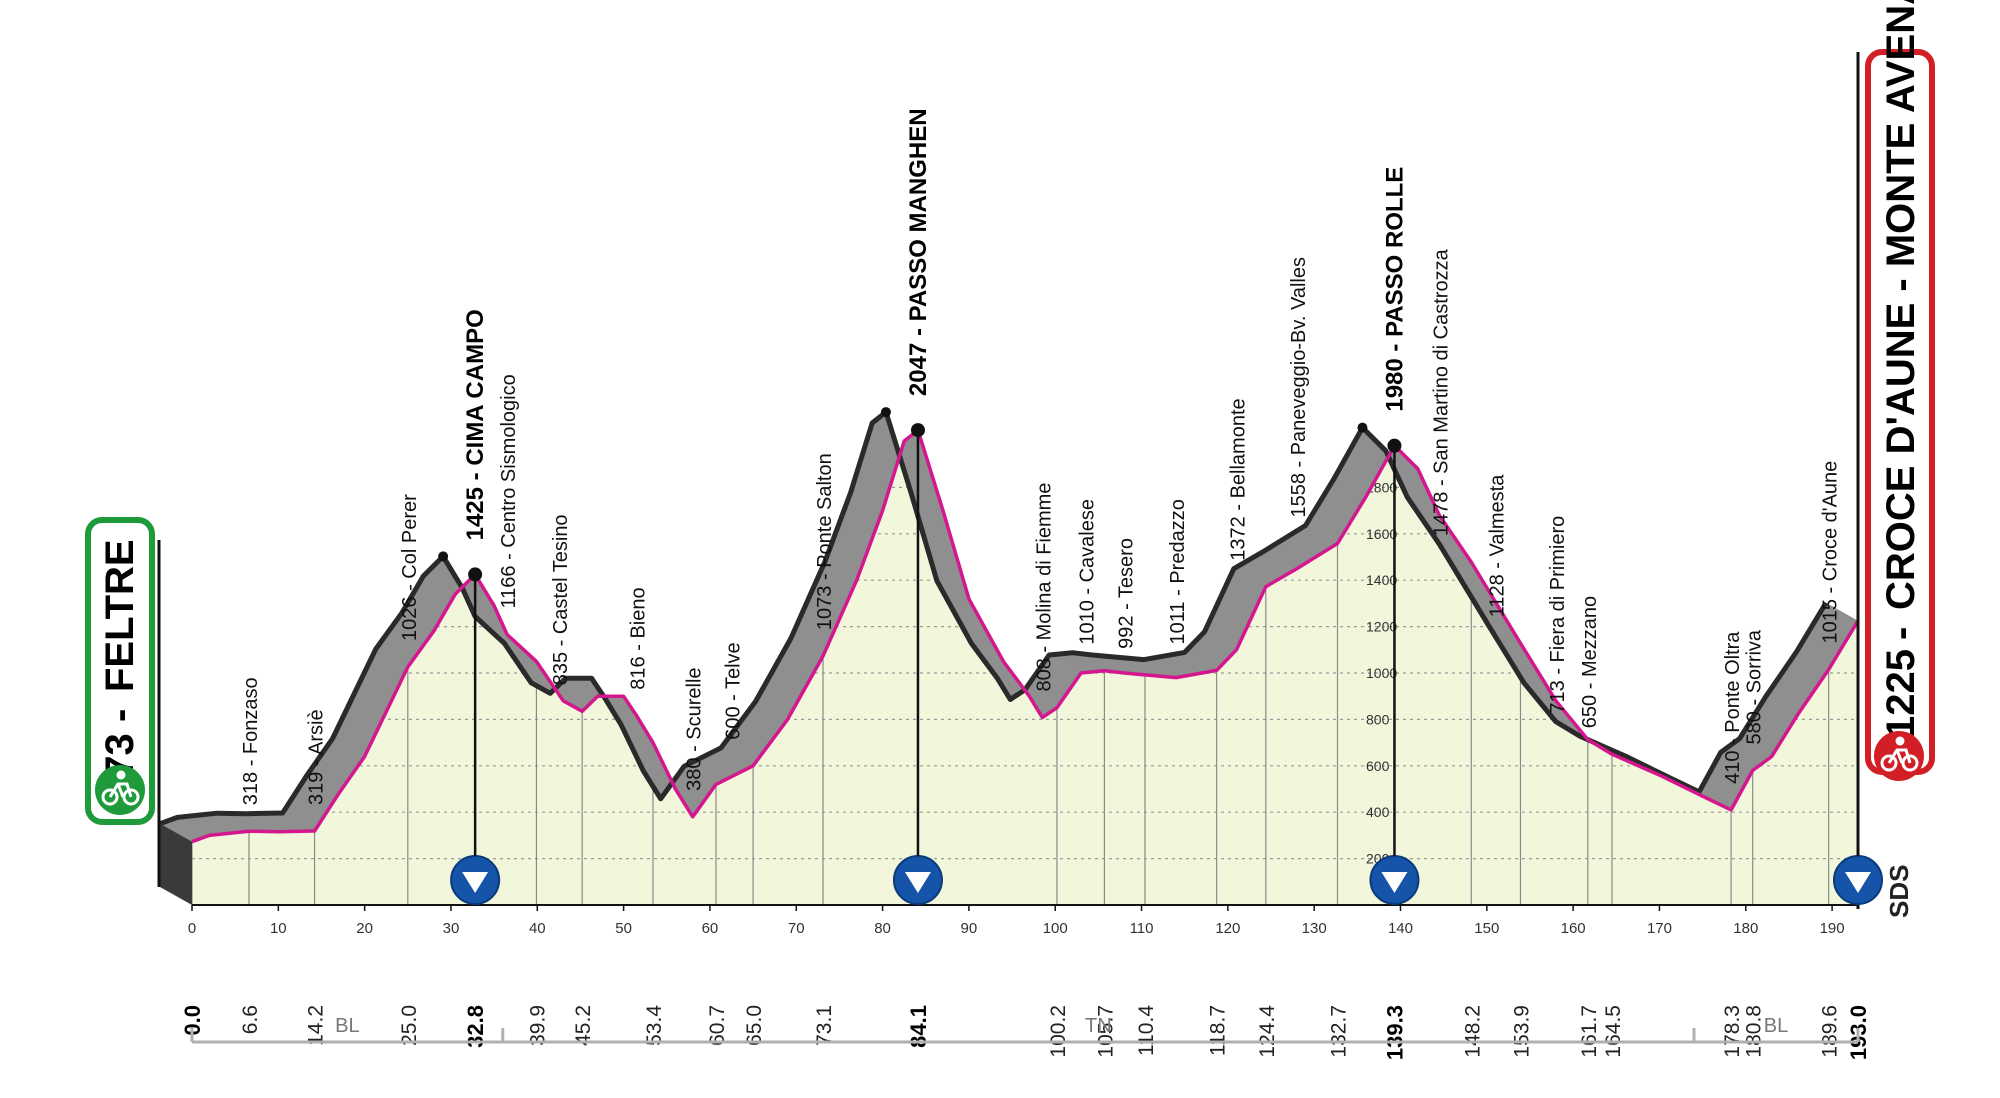 The width and height of the screenshot is (2000, 1098). I want to click on km-label-group: 100.2, so click(1058, 1031).